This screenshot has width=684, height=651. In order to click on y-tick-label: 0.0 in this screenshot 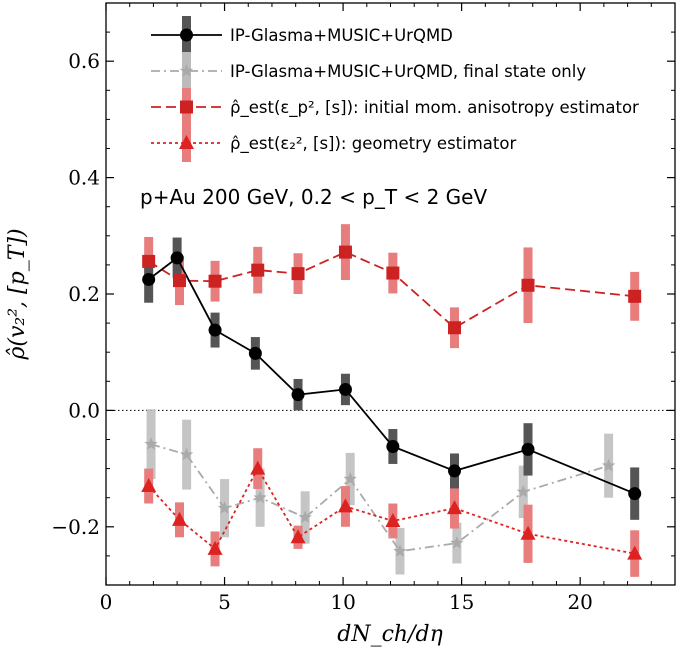, I will do `click(84, 410)`.